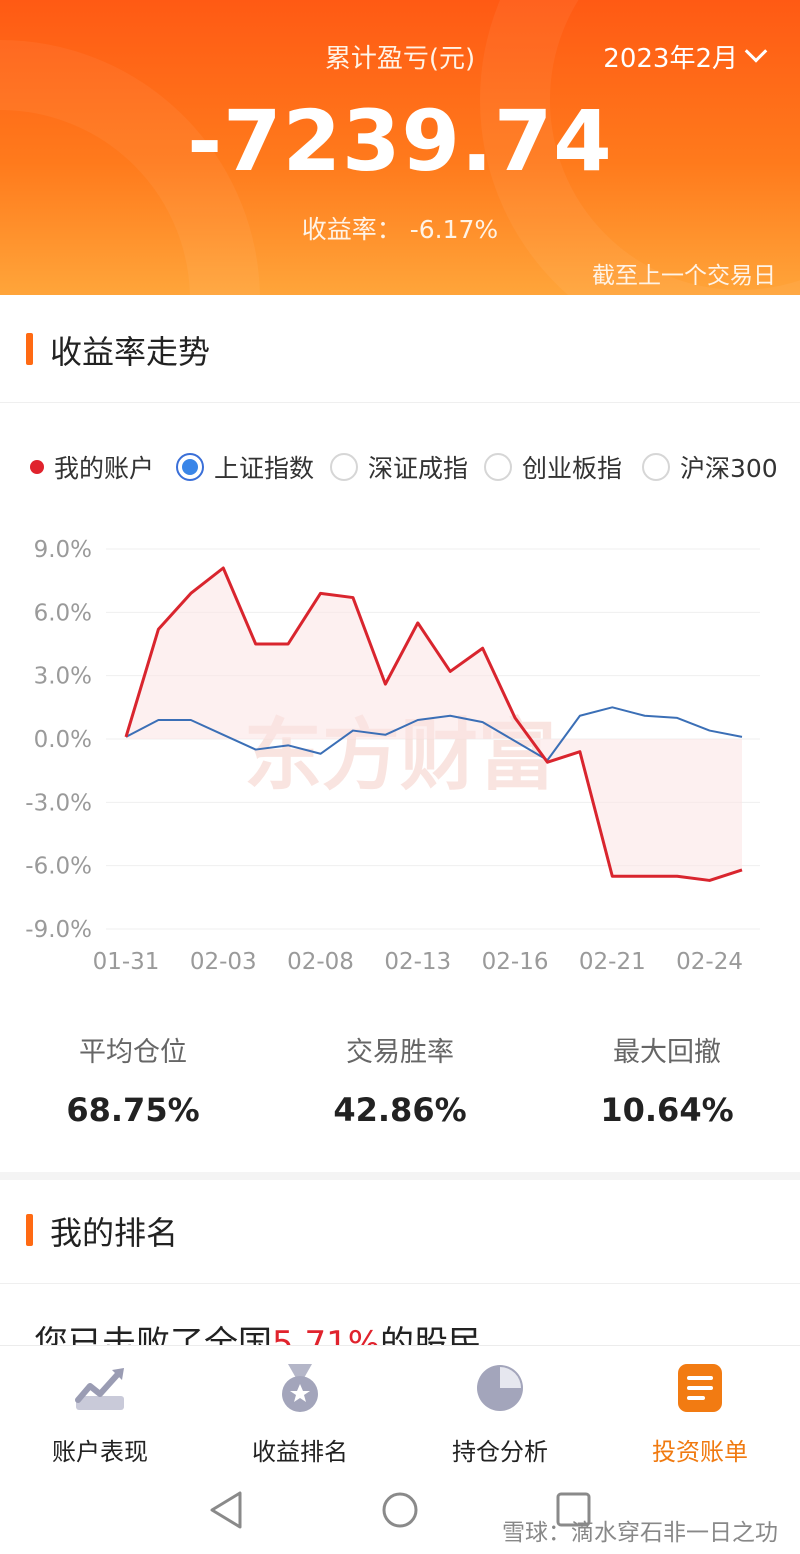  What do you see at coordinates (417, 962) in the screenshot?
I see `x-tick-label: 02-13` at bounding box center [417, 962].